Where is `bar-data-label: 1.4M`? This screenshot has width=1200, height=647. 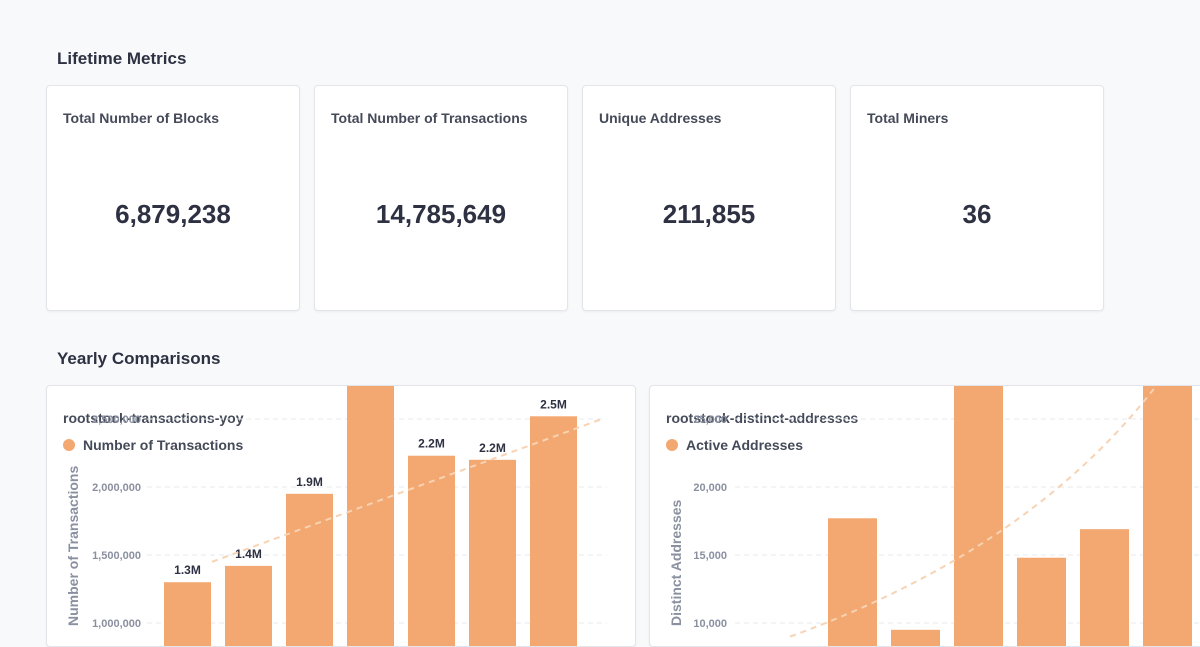 bar-data-label: 1.4M is located at coordinates (248, 554).